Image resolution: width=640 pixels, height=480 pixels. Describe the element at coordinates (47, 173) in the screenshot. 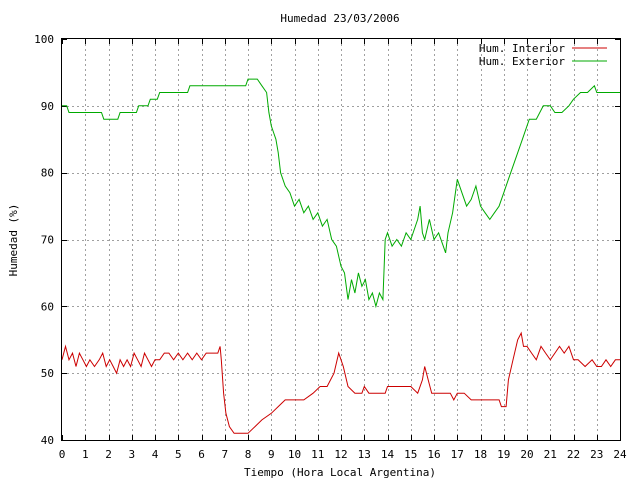

I see `y-tick-label: 80` at that location.